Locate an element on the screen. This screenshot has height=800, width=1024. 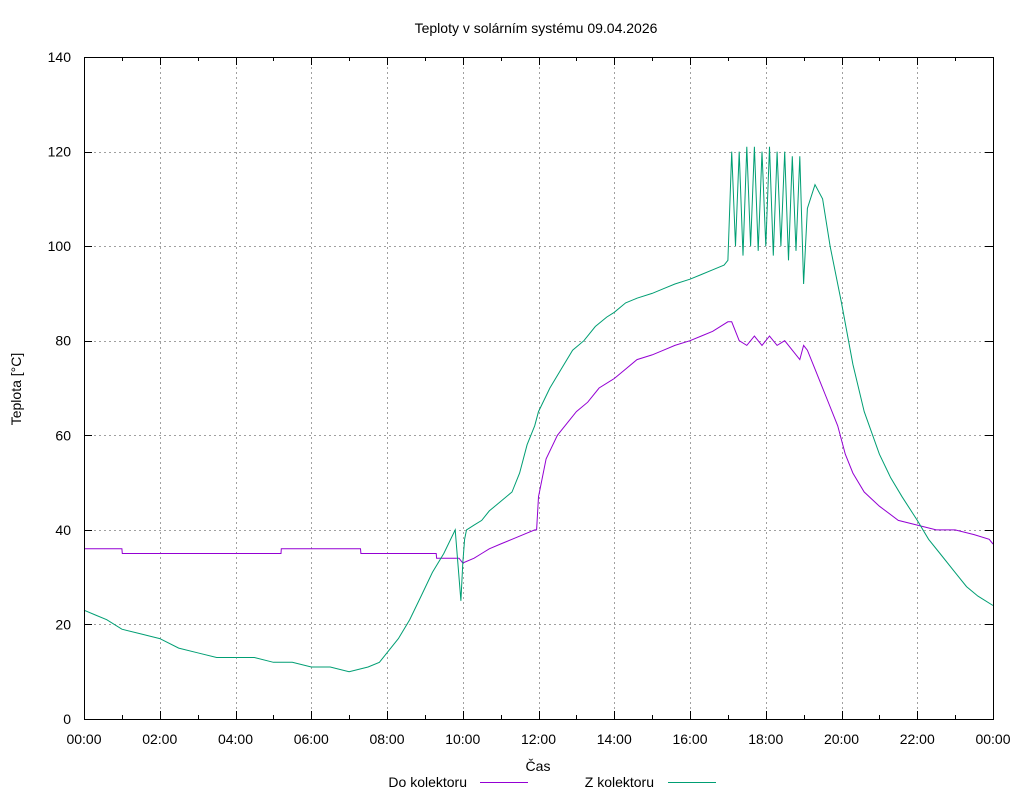
x-tick-label: 08:00 is located at coordinates (386, 739).